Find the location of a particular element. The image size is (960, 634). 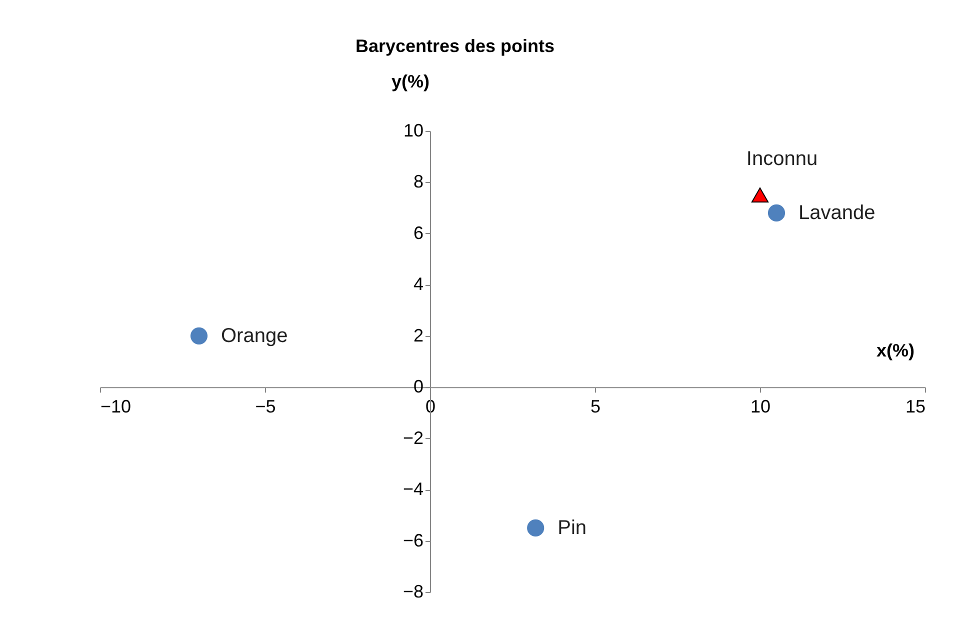

y-axis-title: y(%) is located at coordinates (410, 82).